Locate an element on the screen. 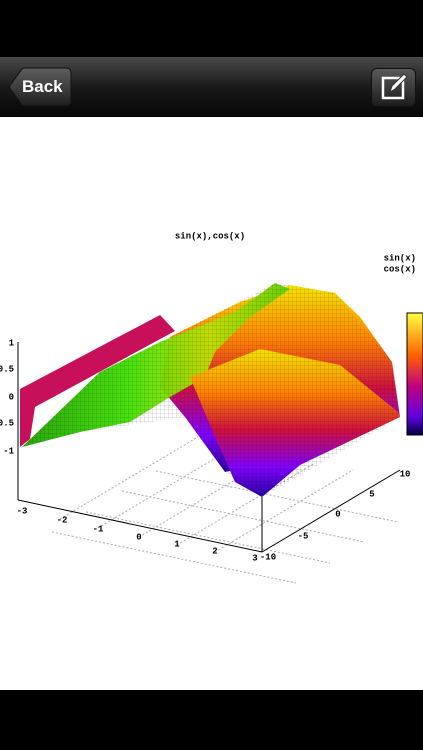 Image resolution: width=423 pixels, height=750 pixels. x-tick-label: -2 is located at coordinates (62, 520).